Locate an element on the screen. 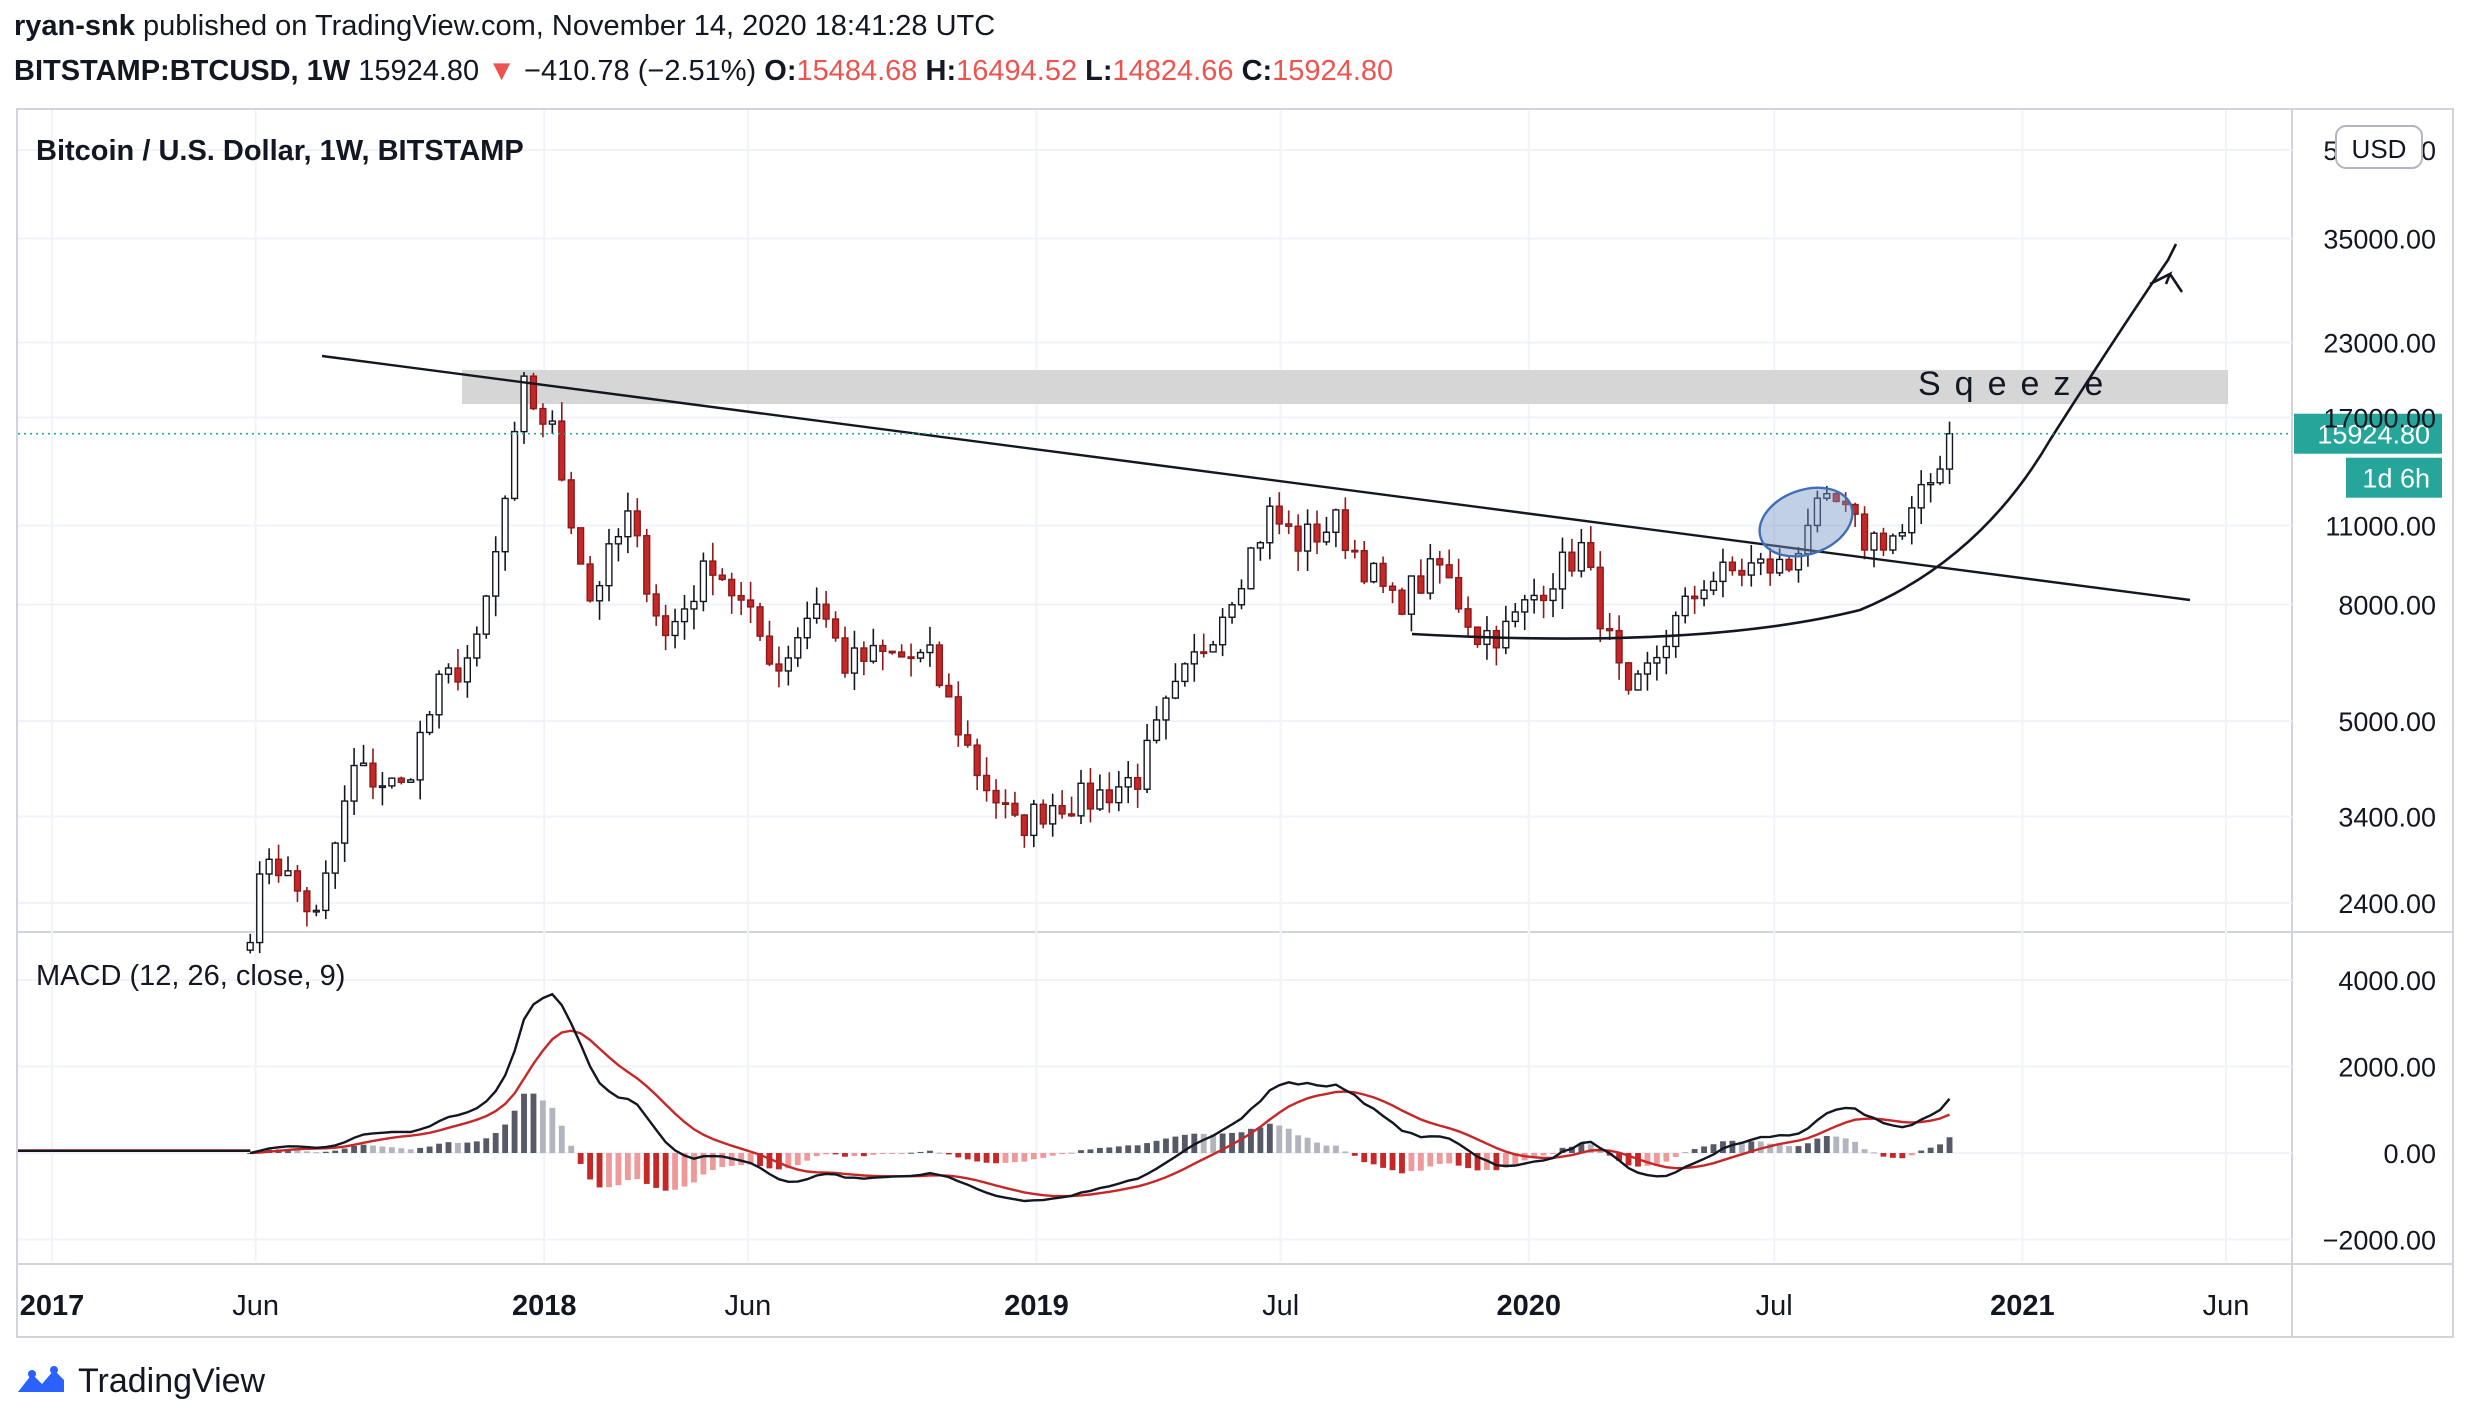 The image size is (2466, 1426). last-price: 15924.80 is located at coordinates (419, 71).